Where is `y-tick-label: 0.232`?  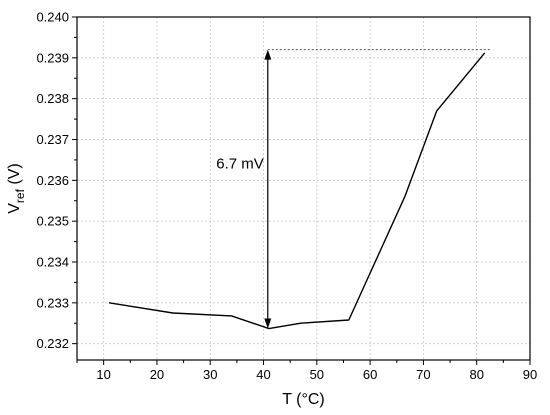 y-tick-label: 0.232 is located at coordinates (52, 343).